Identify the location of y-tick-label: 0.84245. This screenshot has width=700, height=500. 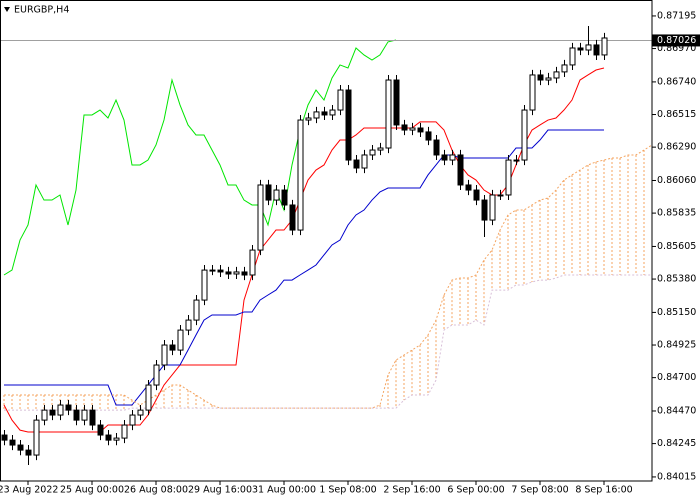
(676, 443).